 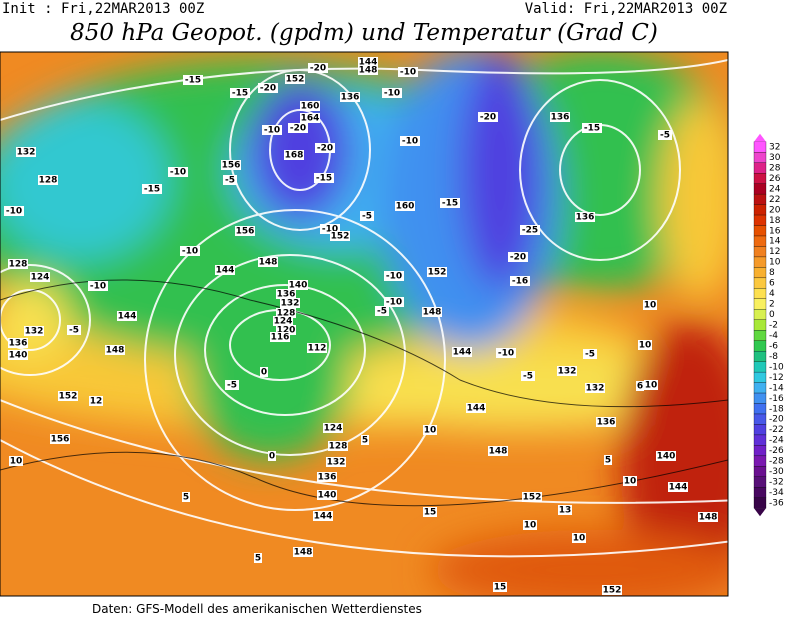 I want to click on legend-tick-label: 12, so click(x=774, y=252).